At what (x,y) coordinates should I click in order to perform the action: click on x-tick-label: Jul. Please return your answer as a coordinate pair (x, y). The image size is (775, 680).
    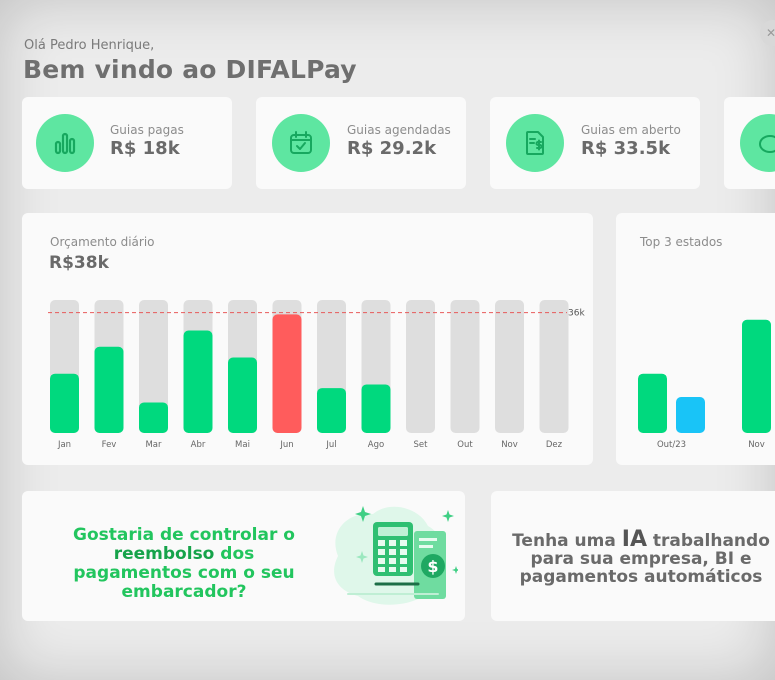
    Looking at the image, I should click on (330, 445).